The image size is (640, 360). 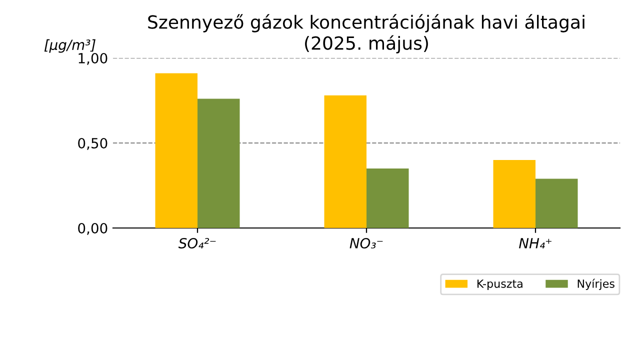 I want to click on y-tick-label: 1,00, so click(x=93, y=58).